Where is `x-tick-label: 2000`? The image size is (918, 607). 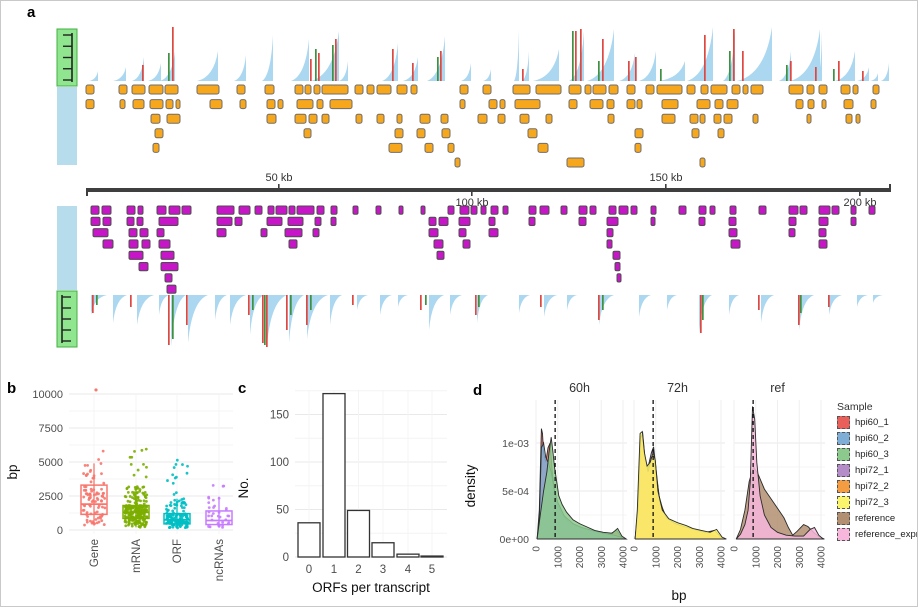 x-tick-label: 2000 is located at coordinates (778, 557).